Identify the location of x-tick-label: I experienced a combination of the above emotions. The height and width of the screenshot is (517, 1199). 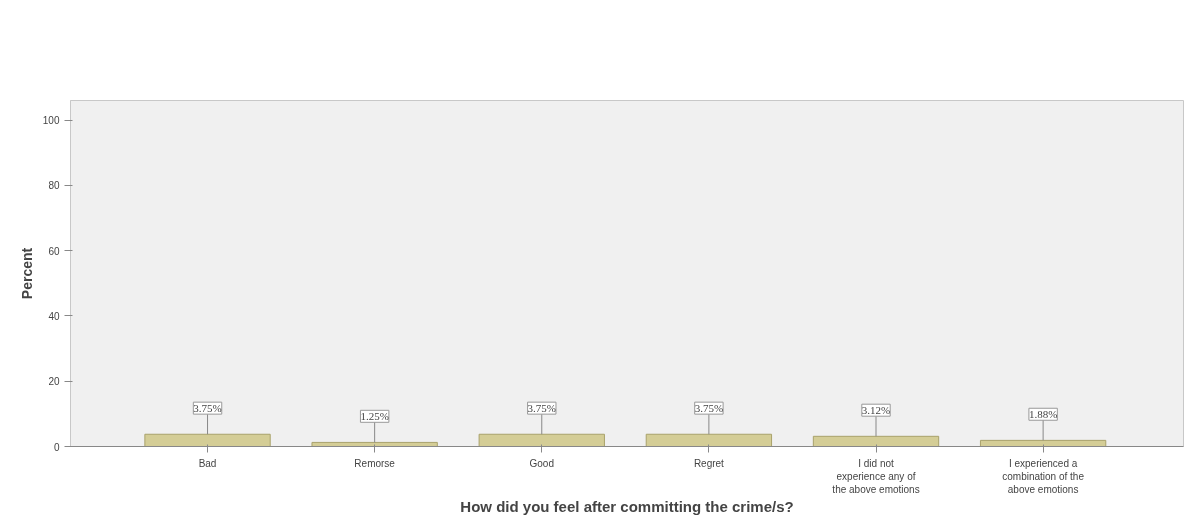
(1043, 476).